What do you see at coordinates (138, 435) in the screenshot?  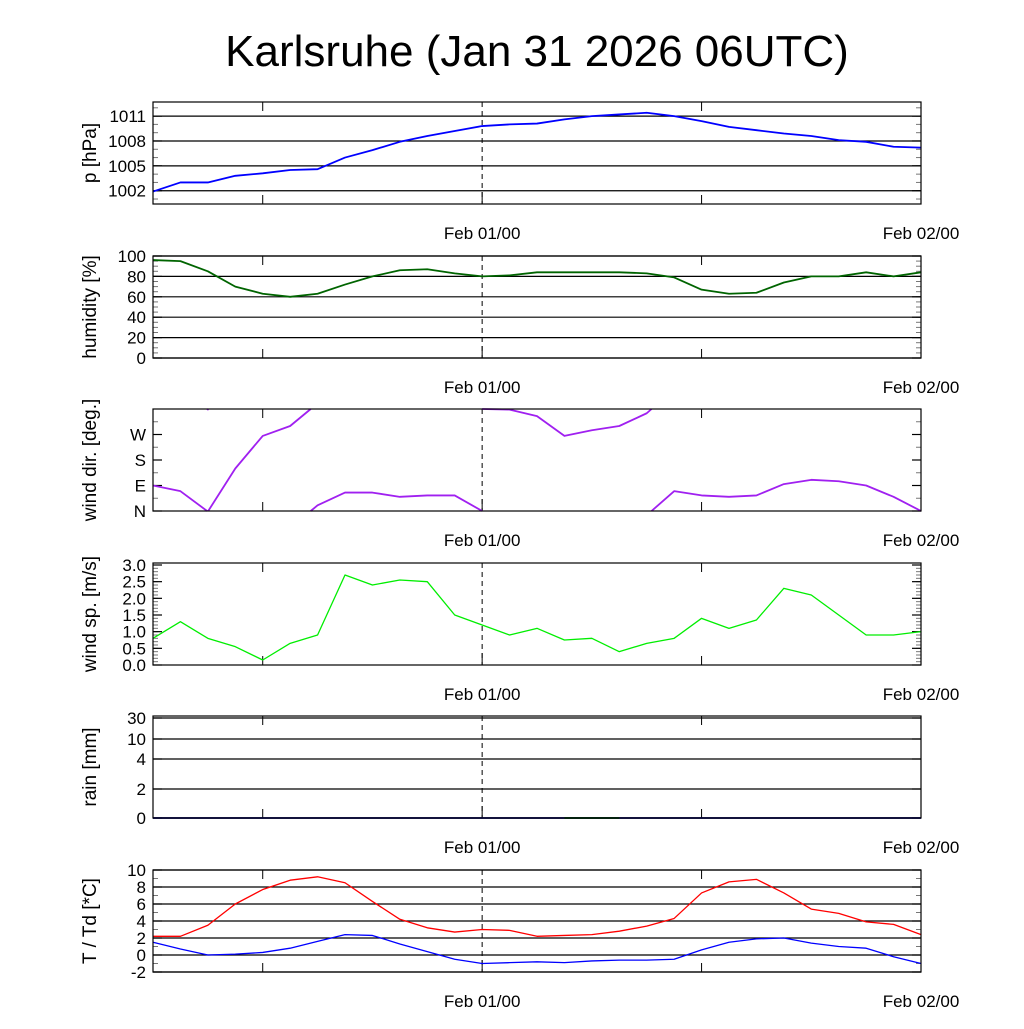 I see `y-tick-label: W` at bounding box center [138, 435].